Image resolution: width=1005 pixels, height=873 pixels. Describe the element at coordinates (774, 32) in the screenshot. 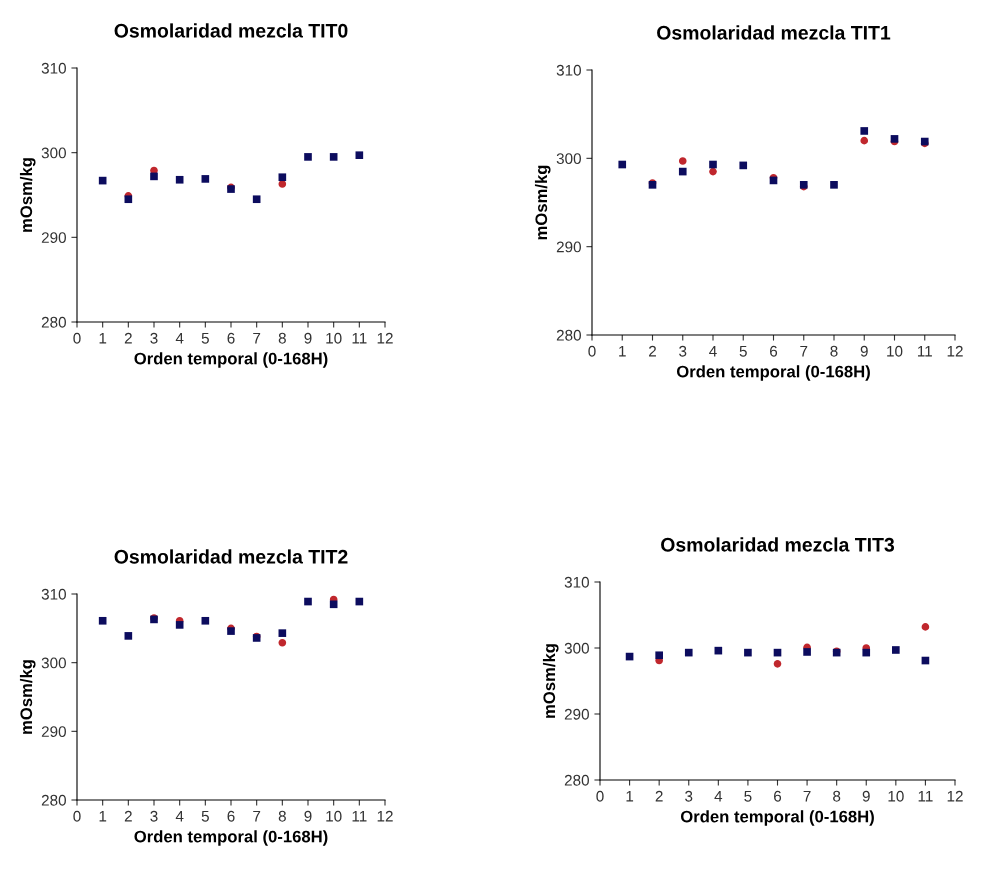

I see `chart-title: Osmolaridad mezcla TIT1` at that location.